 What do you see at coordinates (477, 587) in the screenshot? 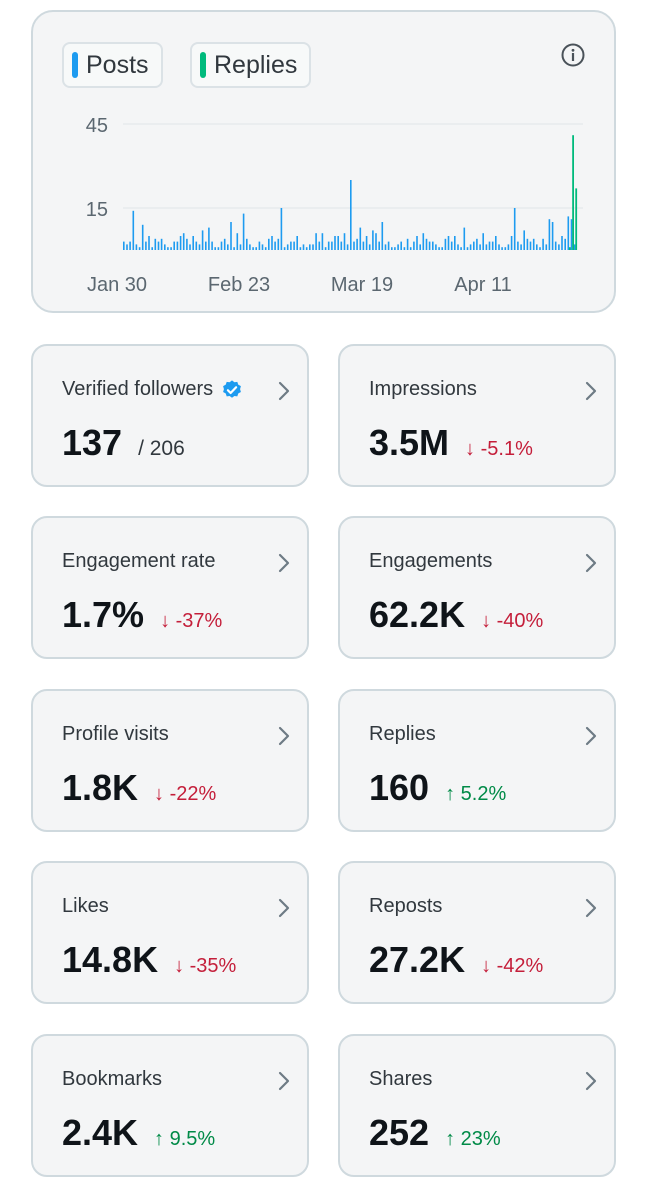
I see `stat-card-engagements: Engagements 62.2K ↓ -40%` at bounding box center [477, 587].